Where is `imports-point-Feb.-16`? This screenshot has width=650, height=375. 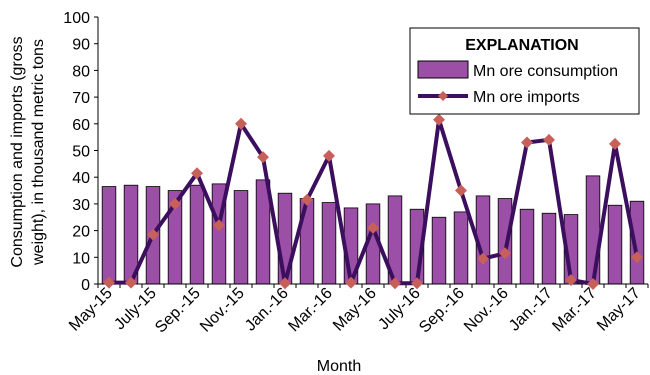
imports-point-Feb.-16 is located at coordinates (307, 199).